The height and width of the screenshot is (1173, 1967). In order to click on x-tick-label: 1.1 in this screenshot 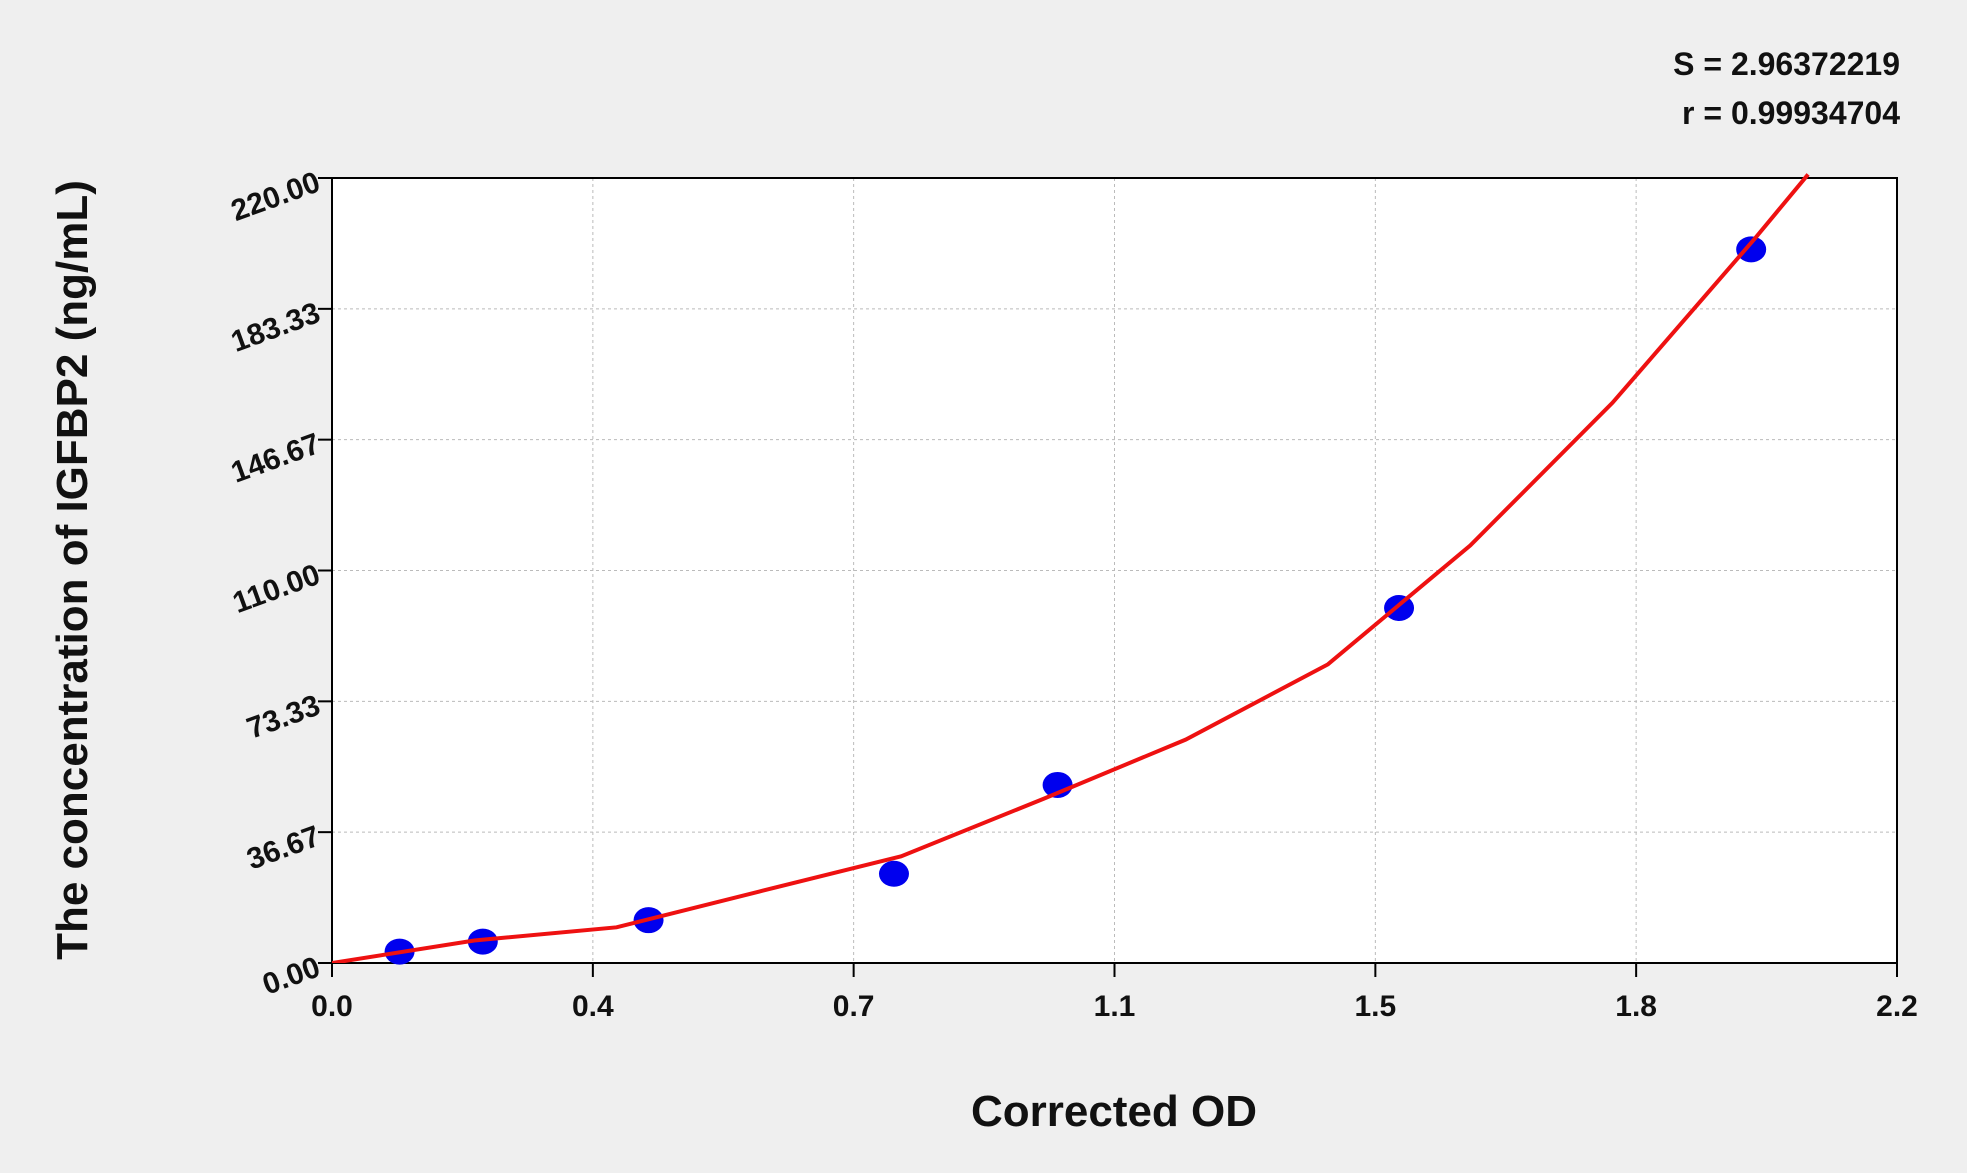, I will do `click(1115, 1006)`.